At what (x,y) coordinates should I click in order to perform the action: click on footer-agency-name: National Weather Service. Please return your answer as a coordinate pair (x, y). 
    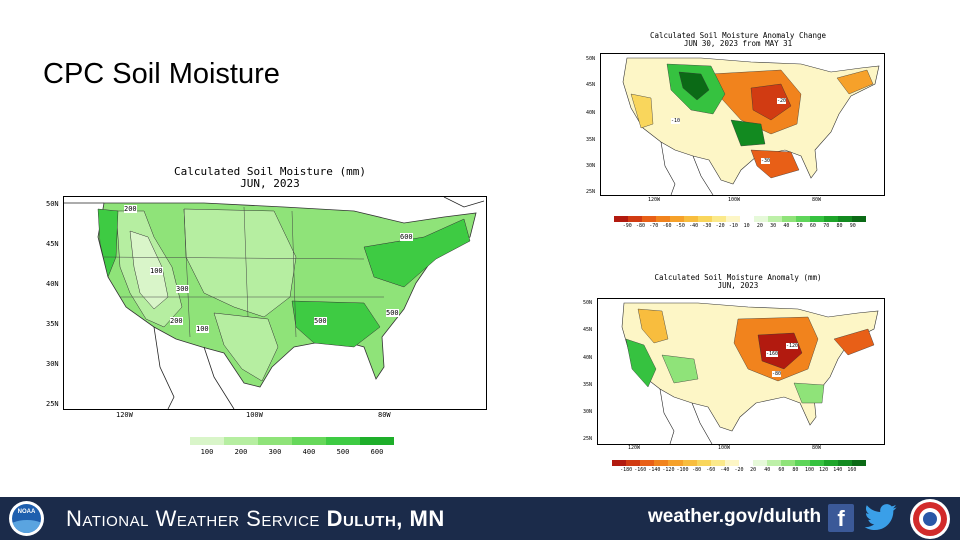
    Looking at the image, I should click on (193, 518).